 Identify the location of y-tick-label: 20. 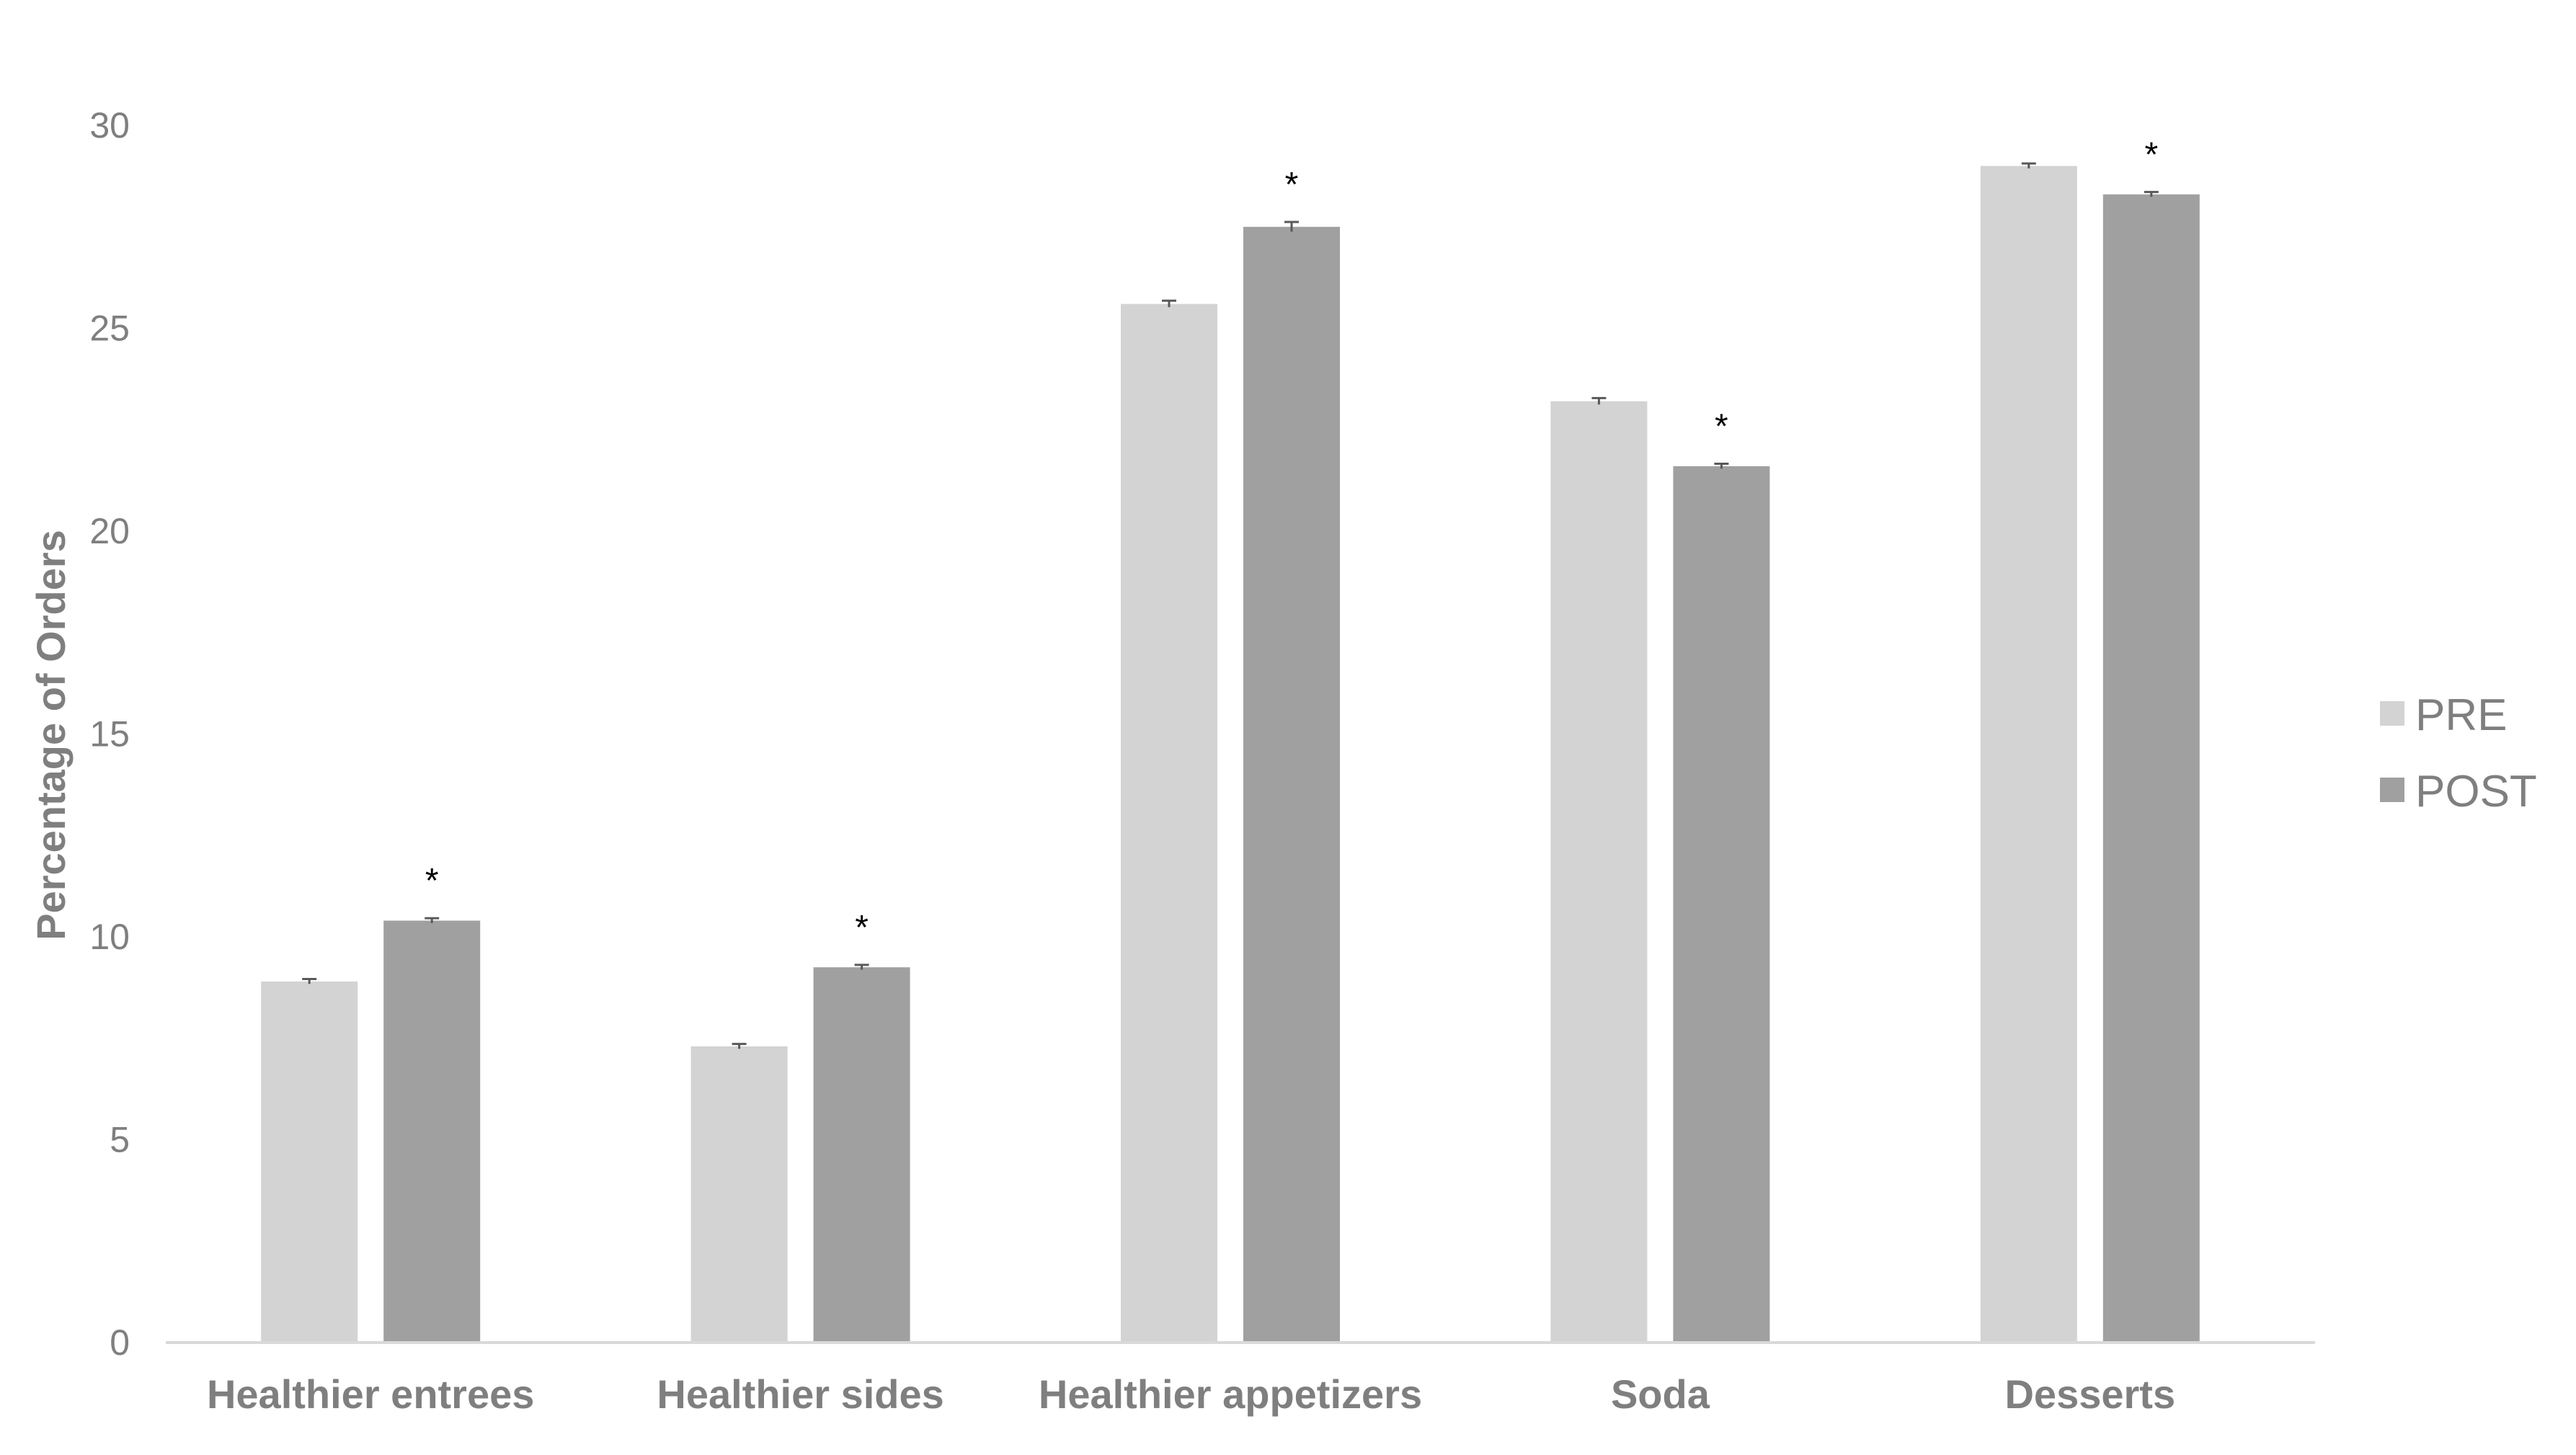
(110, 531).